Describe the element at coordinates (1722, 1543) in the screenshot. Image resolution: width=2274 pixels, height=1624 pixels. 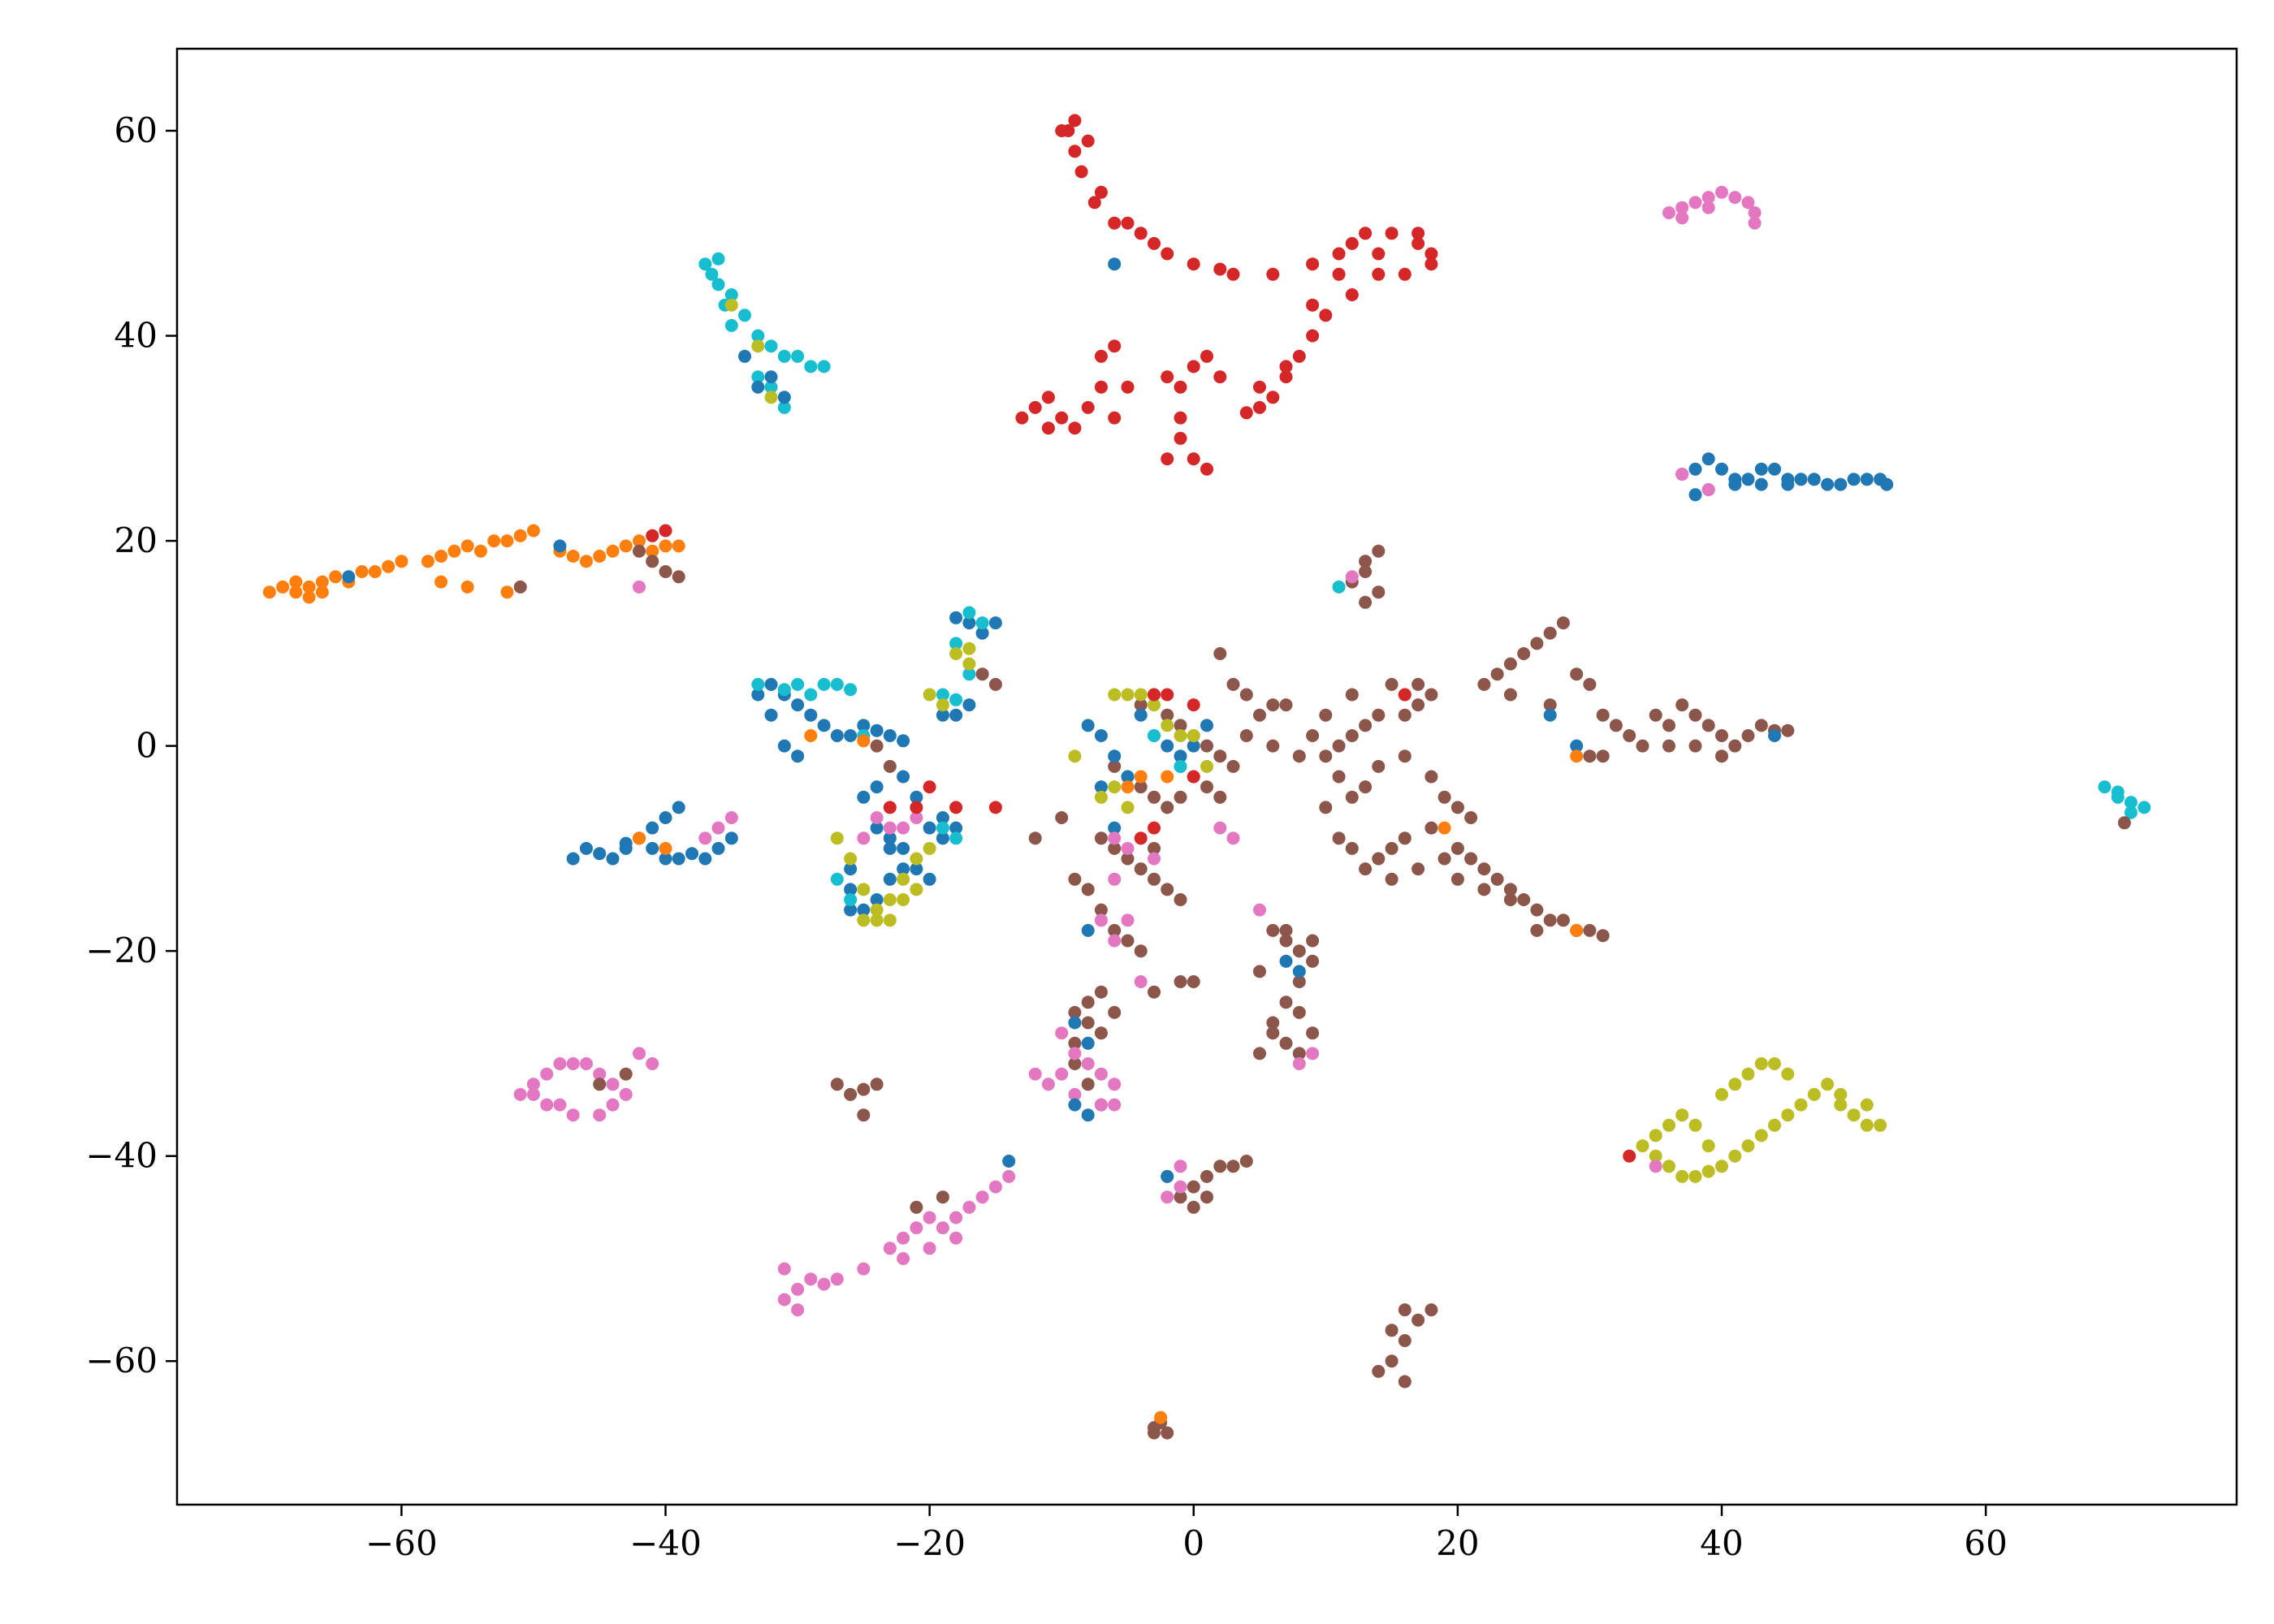
I see `x-tick-label: 40` at that location.